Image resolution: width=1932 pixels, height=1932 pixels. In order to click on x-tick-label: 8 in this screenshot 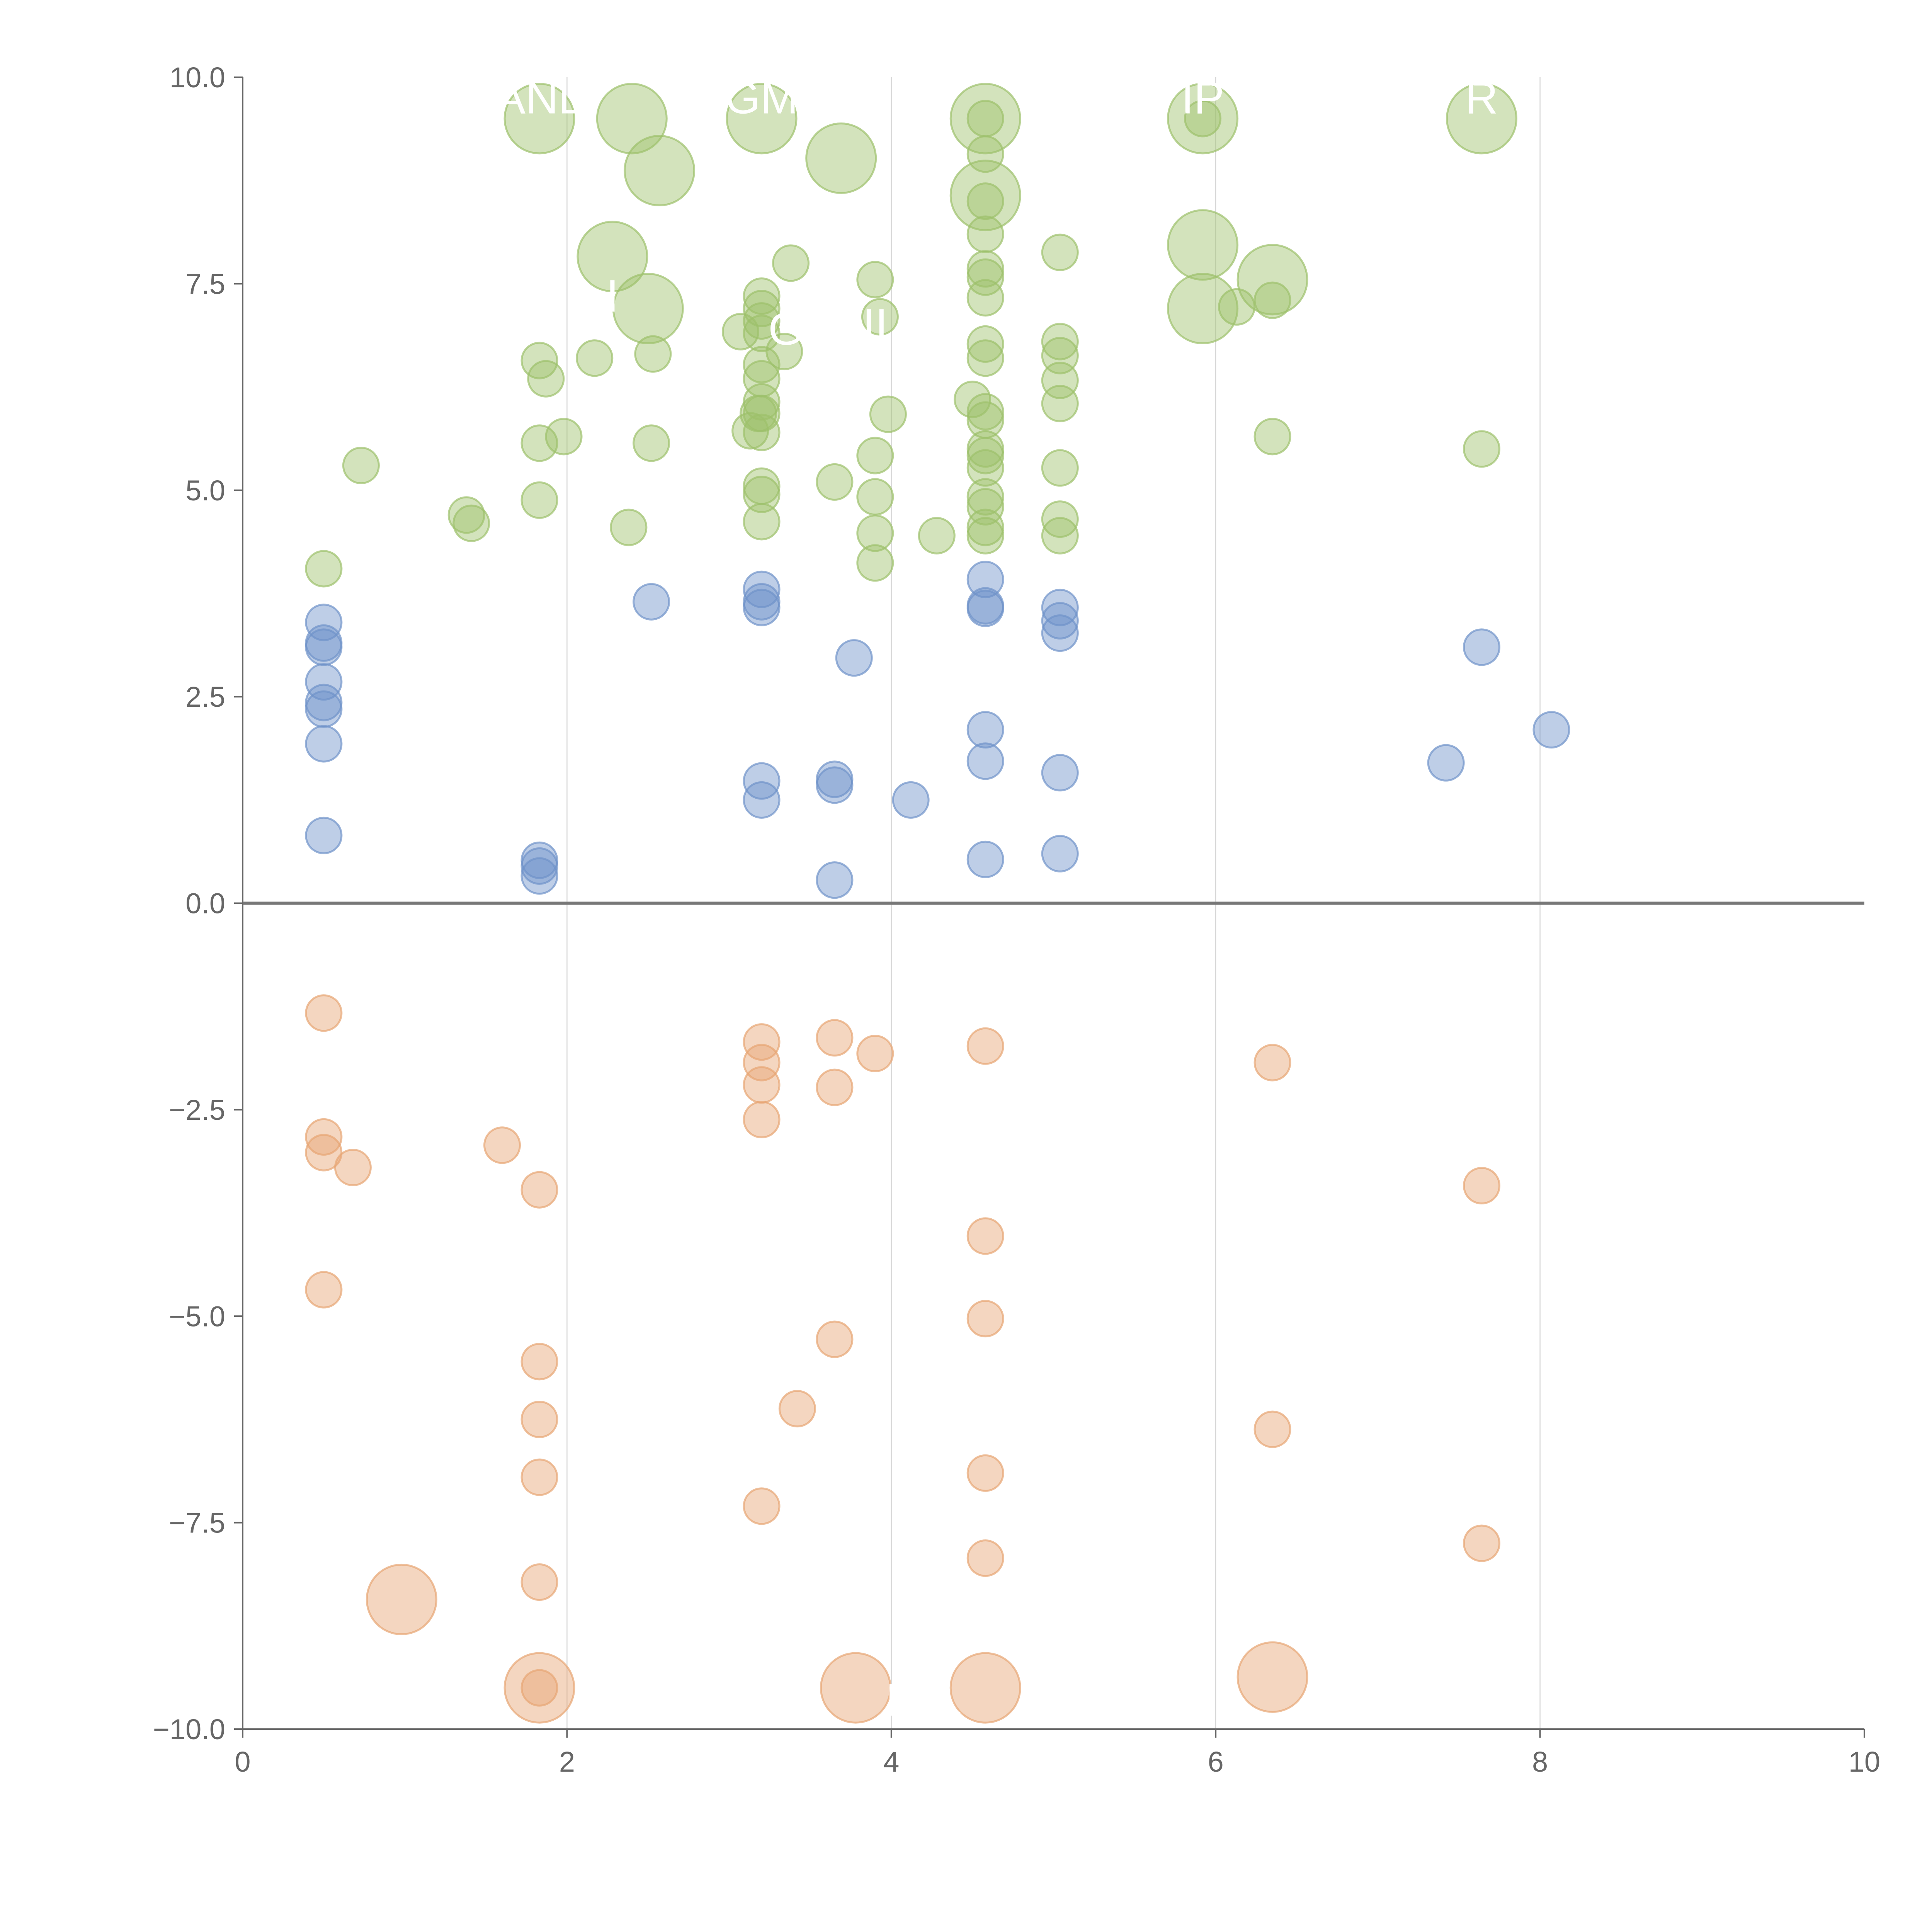, I will do `click(1540, 1762)`.